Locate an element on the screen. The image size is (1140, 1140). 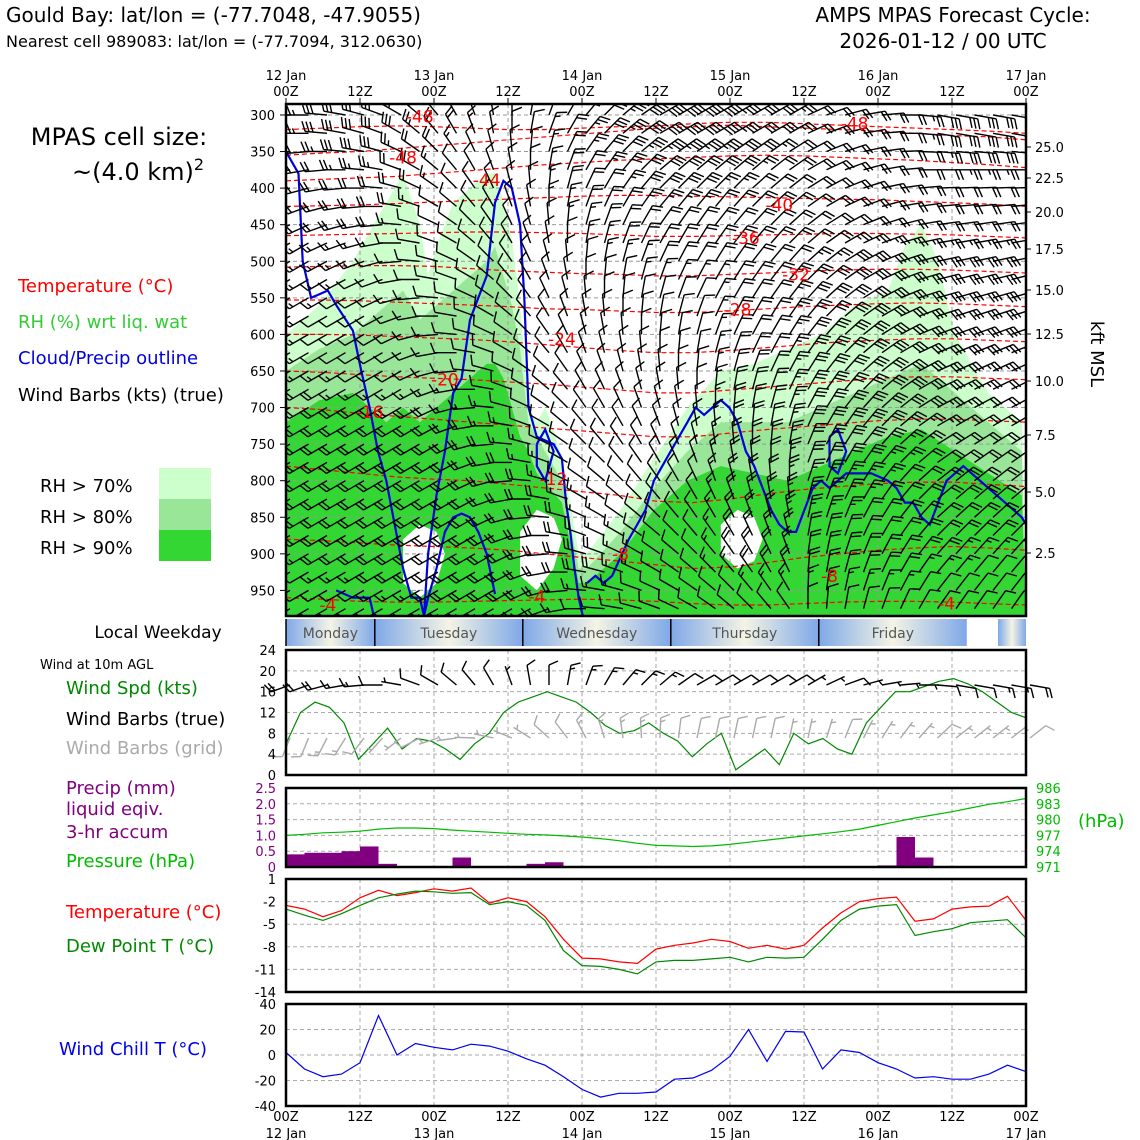
pressure-tick: 400 is located at coordinates (262, 189).